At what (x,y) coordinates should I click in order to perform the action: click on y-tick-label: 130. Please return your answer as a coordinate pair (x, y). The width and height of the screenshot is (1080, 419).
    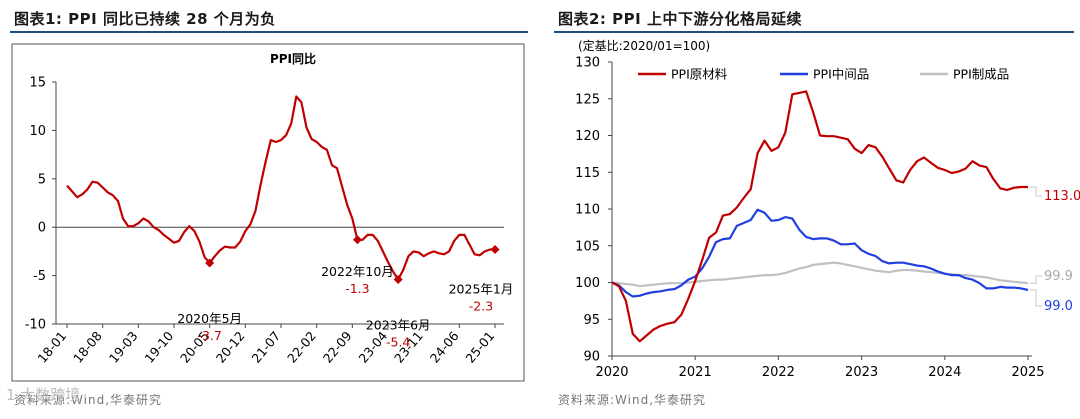
    Looking at the image, I should click on (587, 63).